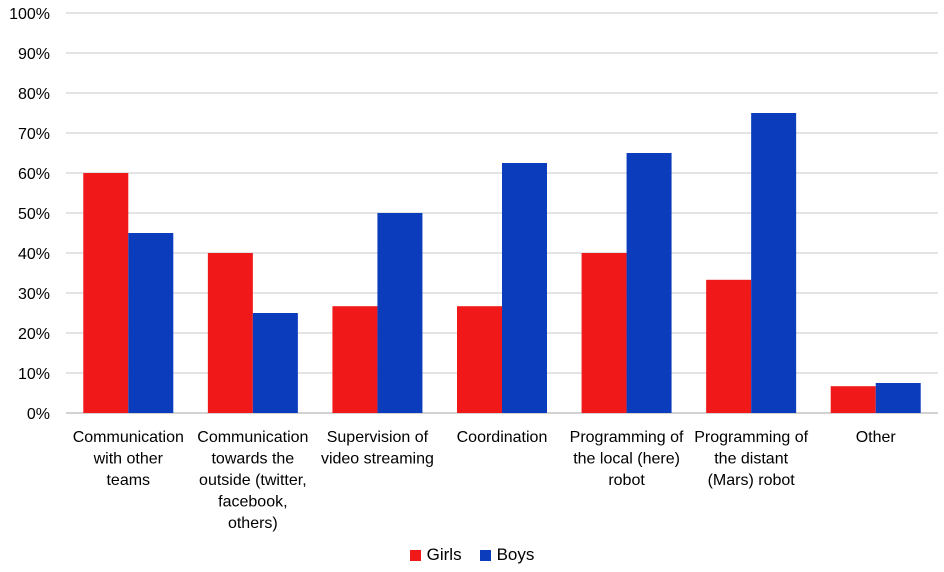  What do you see at coordinates (34, 54) in the screenshot?
I see `y-tick-label: 90%` at bounding box center [34, 54].